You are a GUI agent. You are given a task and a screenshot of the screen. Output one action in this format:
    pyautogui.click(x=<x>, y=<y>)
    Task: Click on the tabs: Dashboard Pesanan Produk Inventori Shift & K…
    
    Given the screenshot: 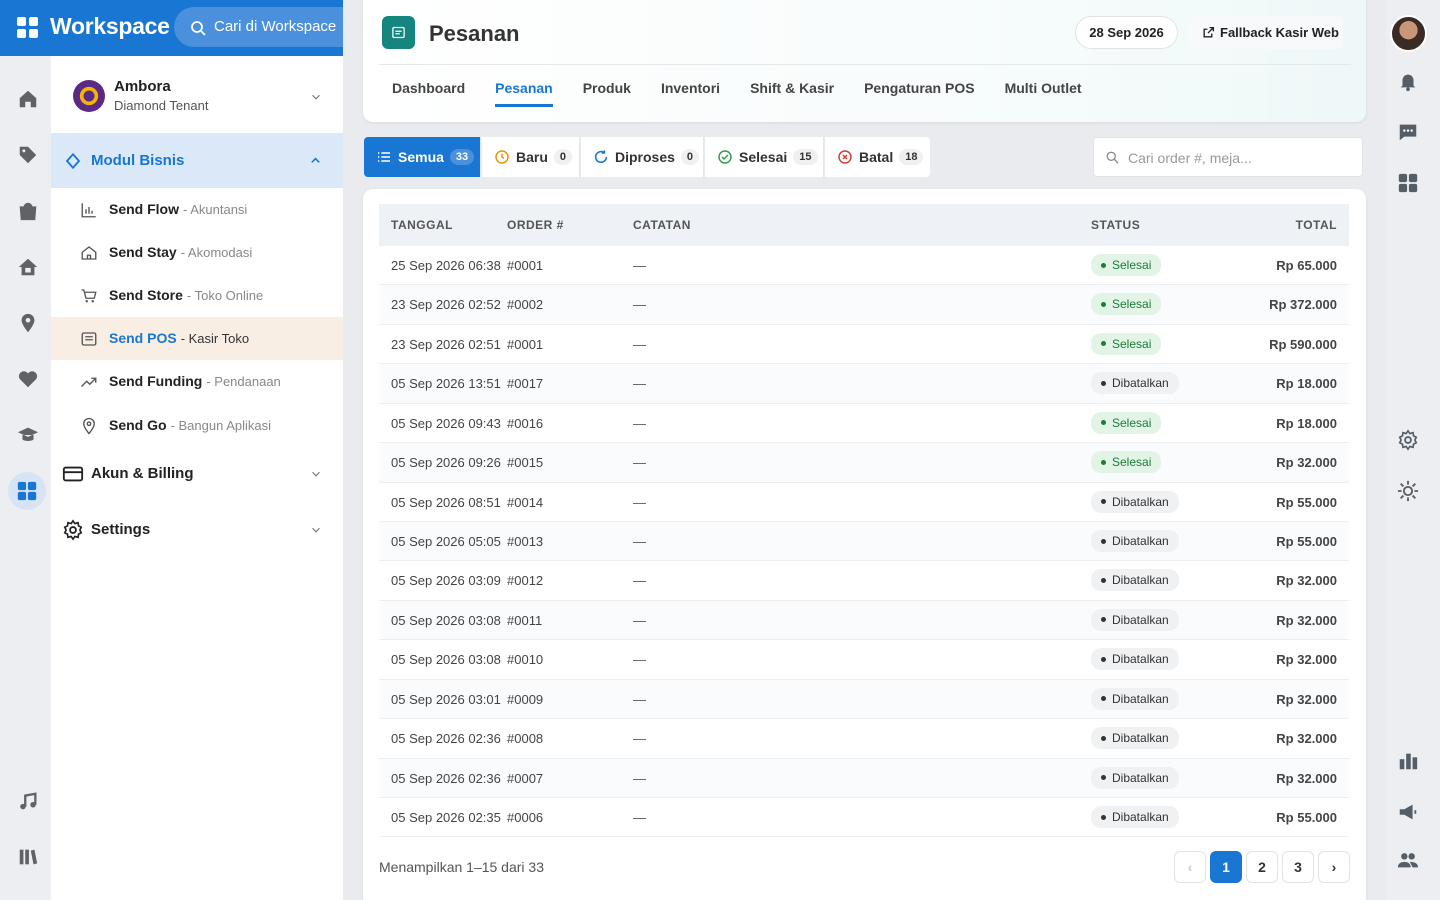 What is the action you would take?
    pyautogui.click(x=737, y=93)
    